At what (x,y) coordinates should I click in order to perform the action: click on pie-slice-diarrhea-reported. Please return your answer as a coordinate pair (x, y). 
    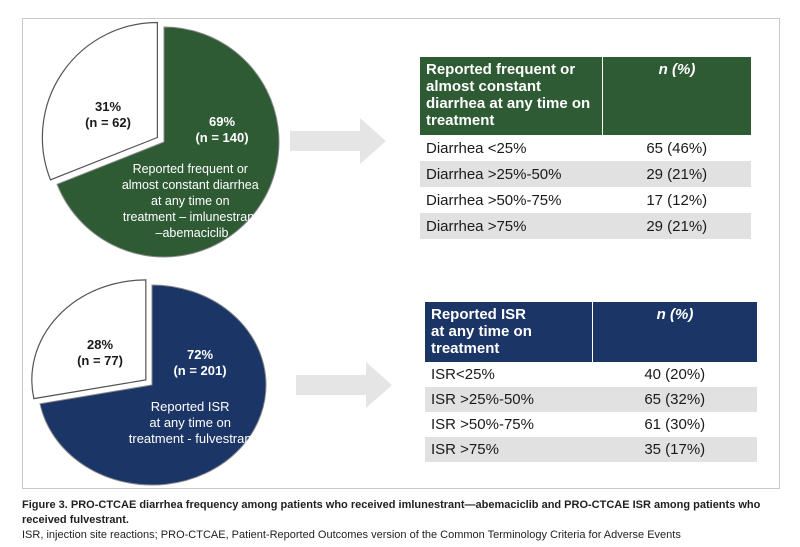
    Looking at the image, I should click on (168, 142).